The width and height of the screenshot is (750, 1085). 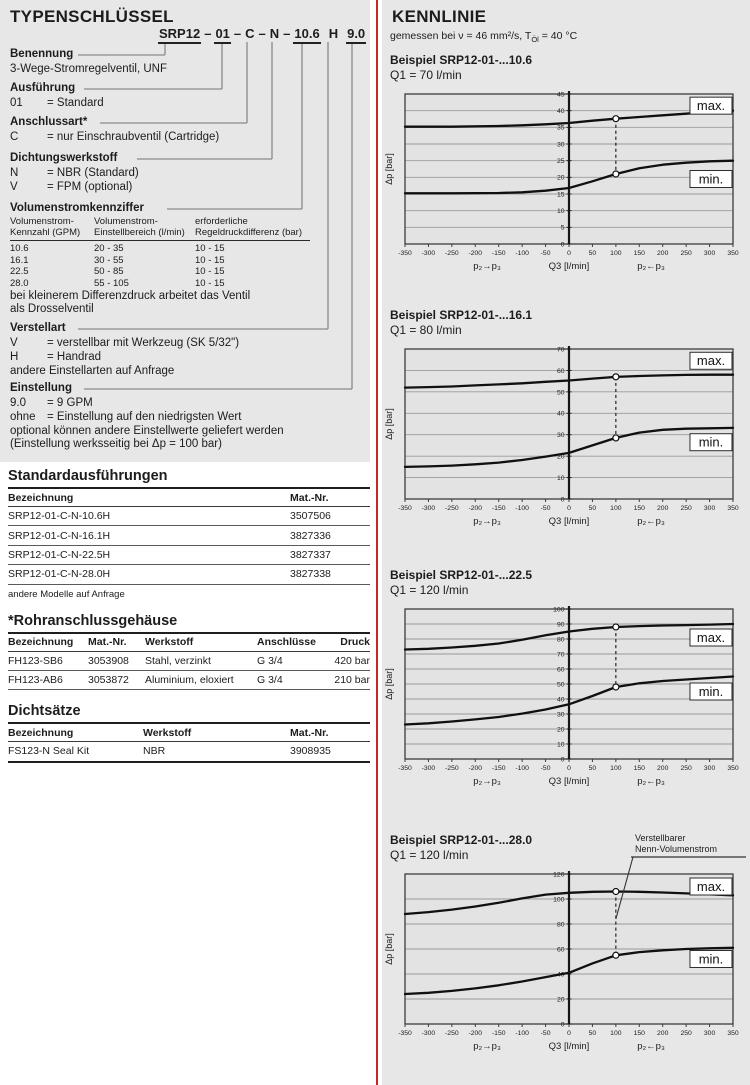 What do you see at coordinates (221, 221) in the screenshot?
I see `header-cell: erforderliche` at bounding box center [221, 221].